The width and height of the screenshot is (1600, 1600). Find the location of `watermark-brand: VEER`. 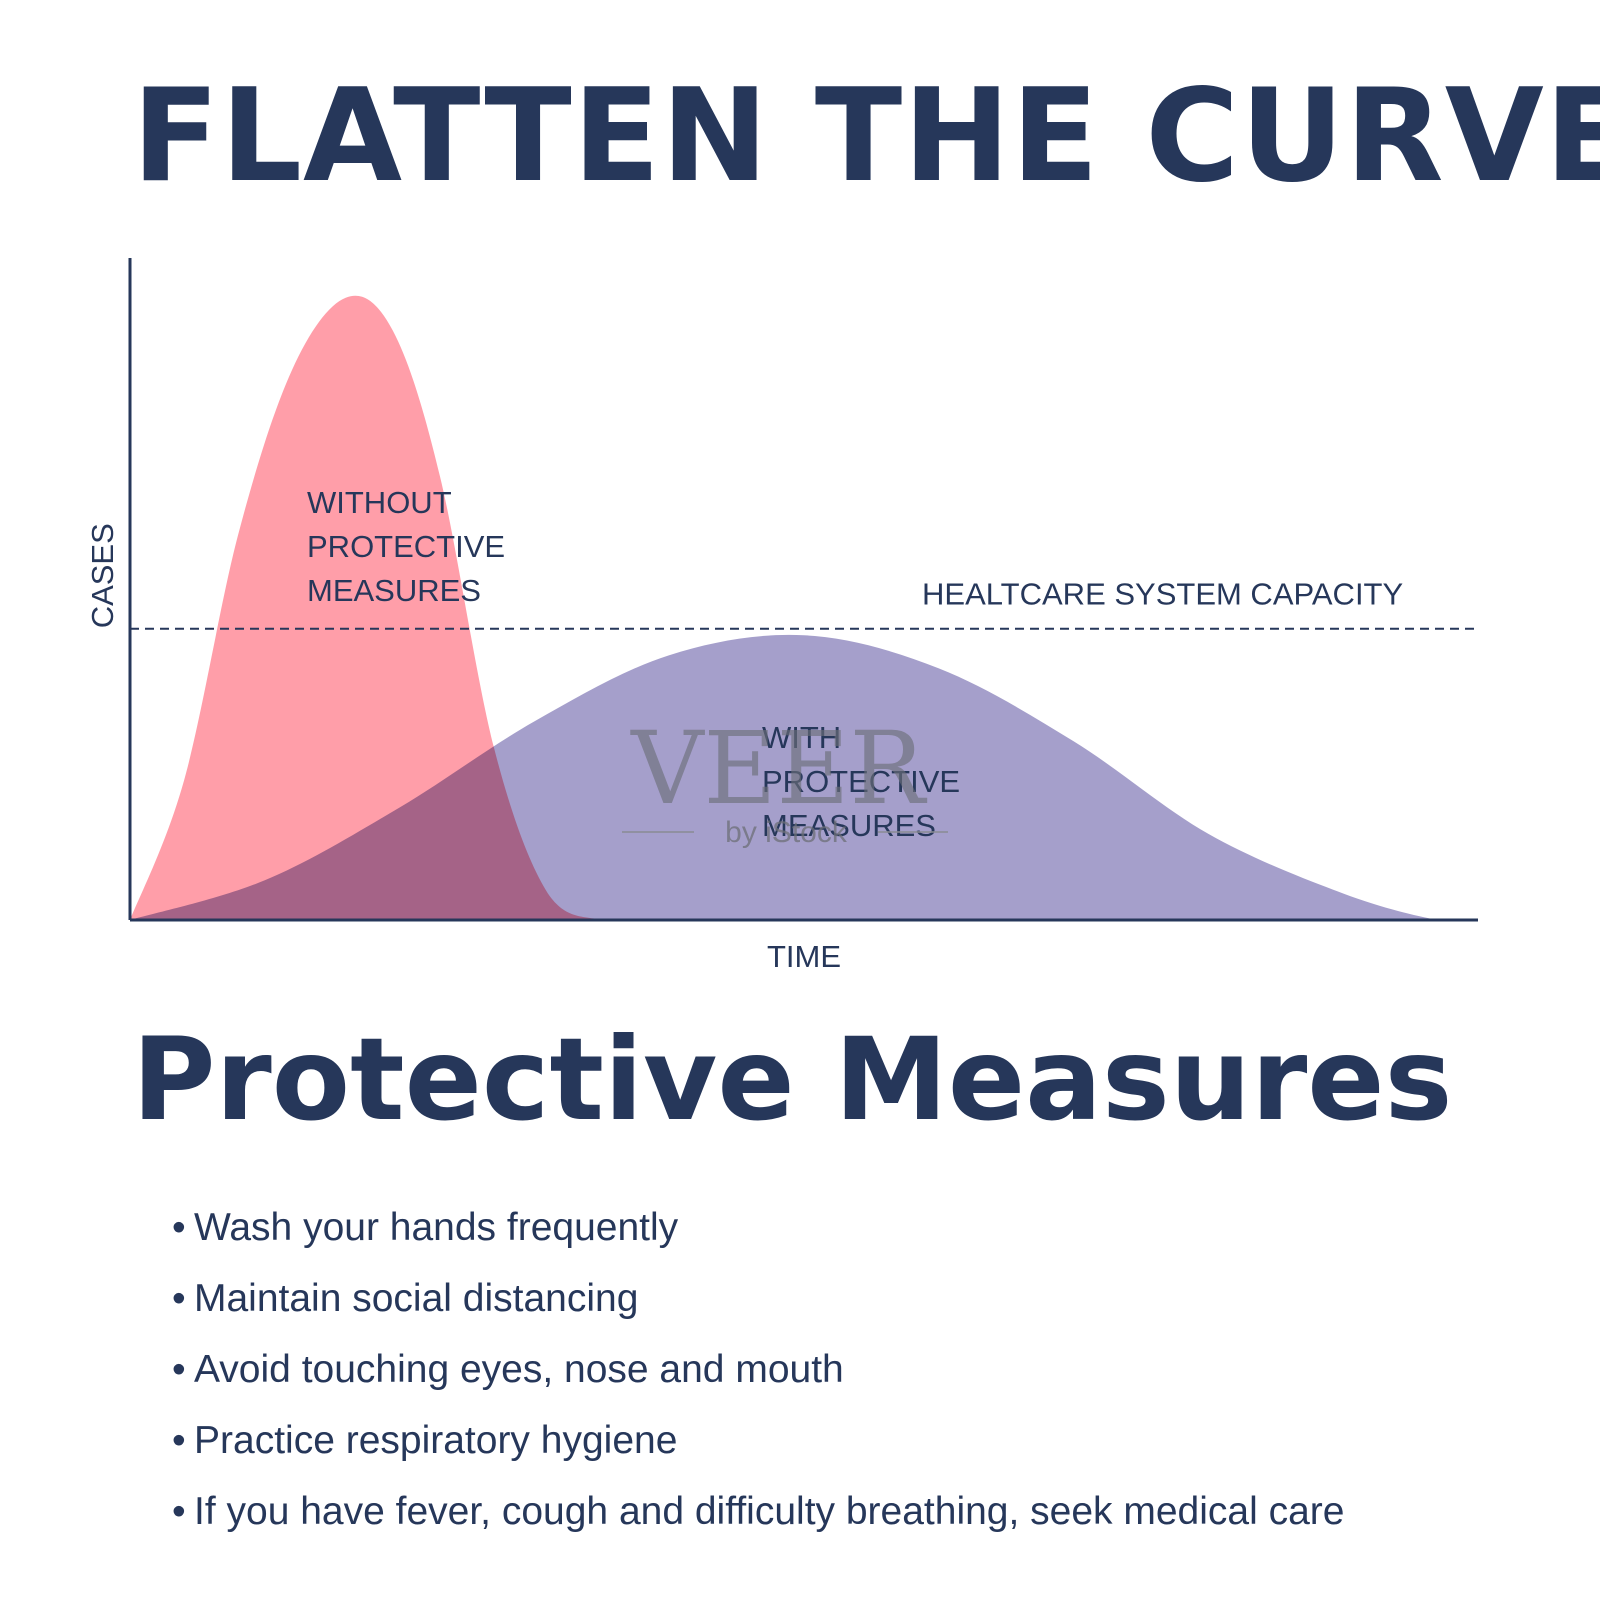

watermark-brand: VEER is located at coordinates (778, 768).